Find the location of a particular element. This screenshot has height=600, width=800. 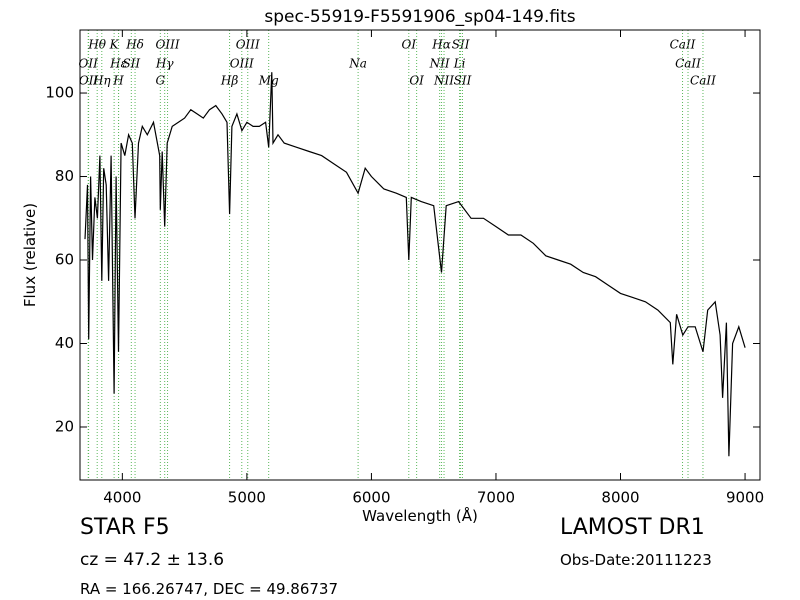

x-tick-label: 7000 is located at coordinates (496, 498).